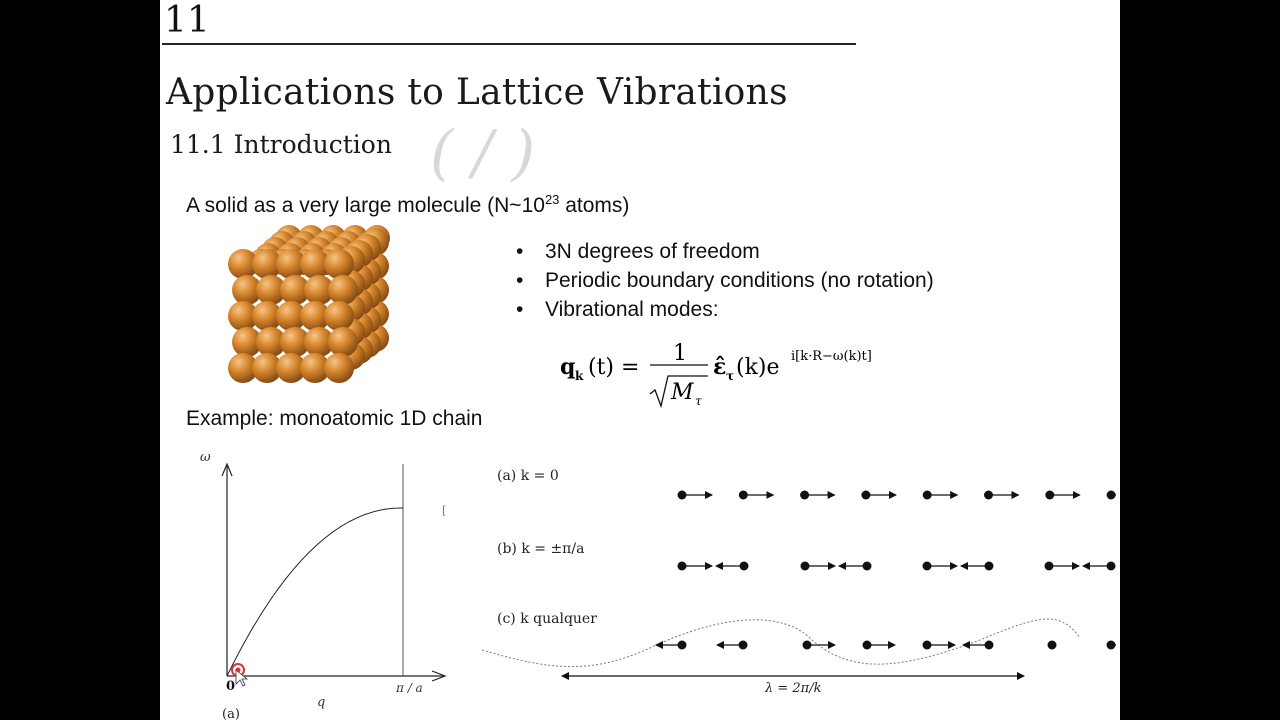  I want to click on mode-a-label: (a) k = 0, so click(528, 476).